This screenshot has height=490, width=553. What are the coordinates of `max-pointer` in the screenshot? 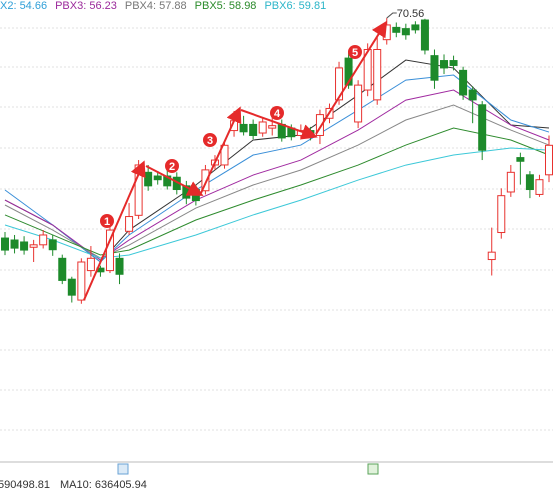 It's located at (391, 15).